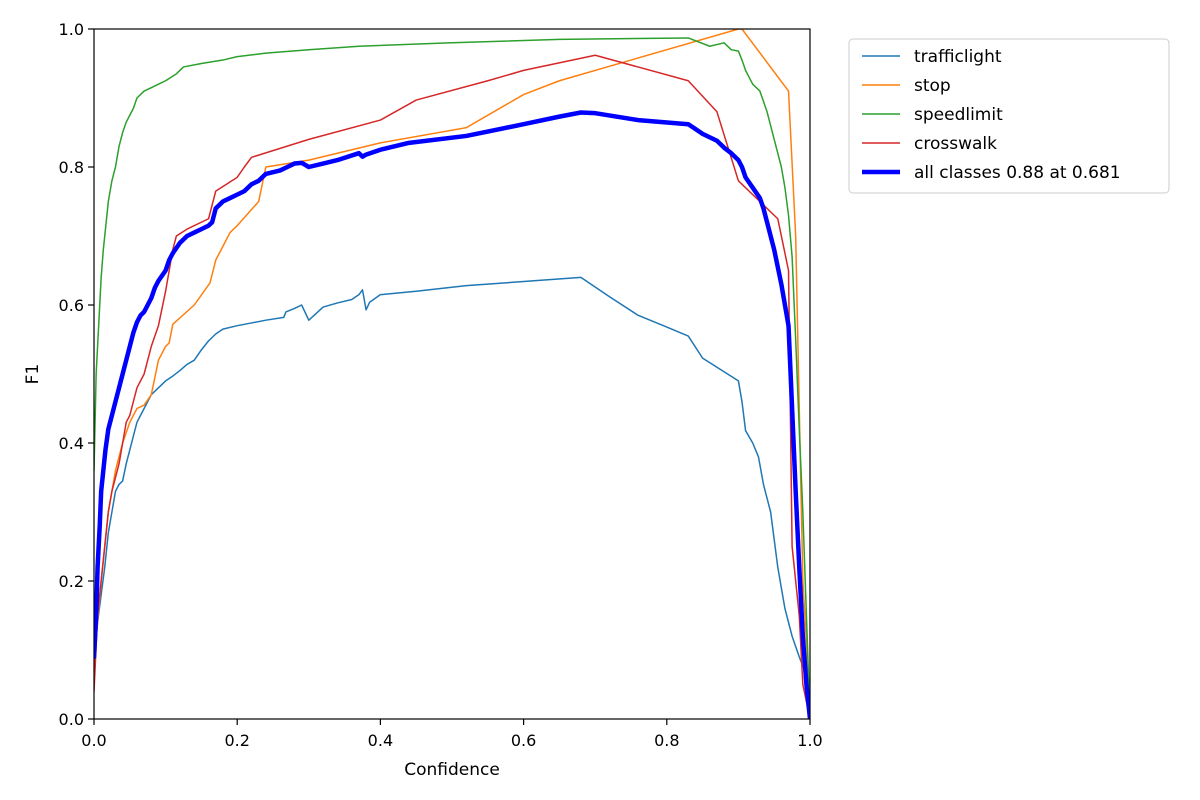 The image size is (1200, 800). Describe the element at coordinates (452, 770) in the screenshot. I see `x-axis-label: Confidence` at that location.